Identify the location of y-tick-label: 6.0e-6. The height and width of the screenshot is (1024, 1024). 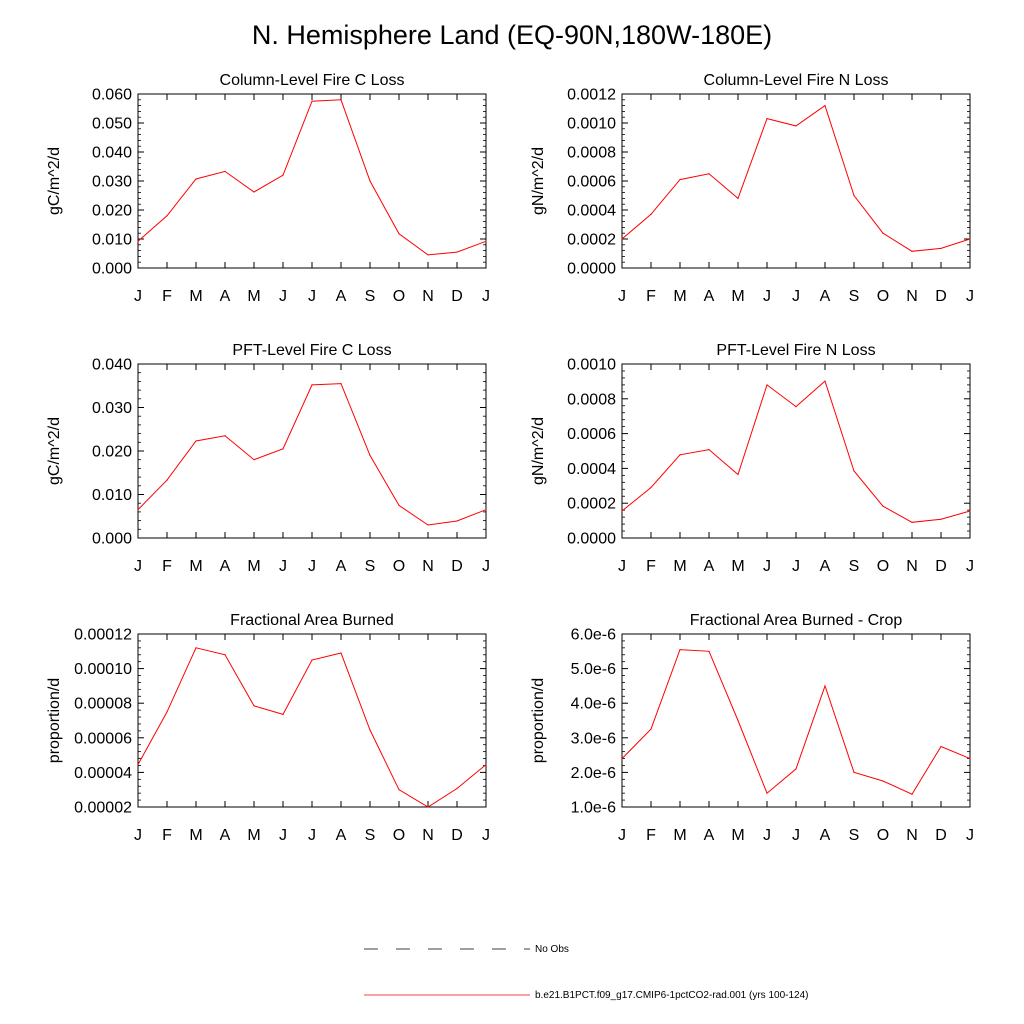
(593, 635).